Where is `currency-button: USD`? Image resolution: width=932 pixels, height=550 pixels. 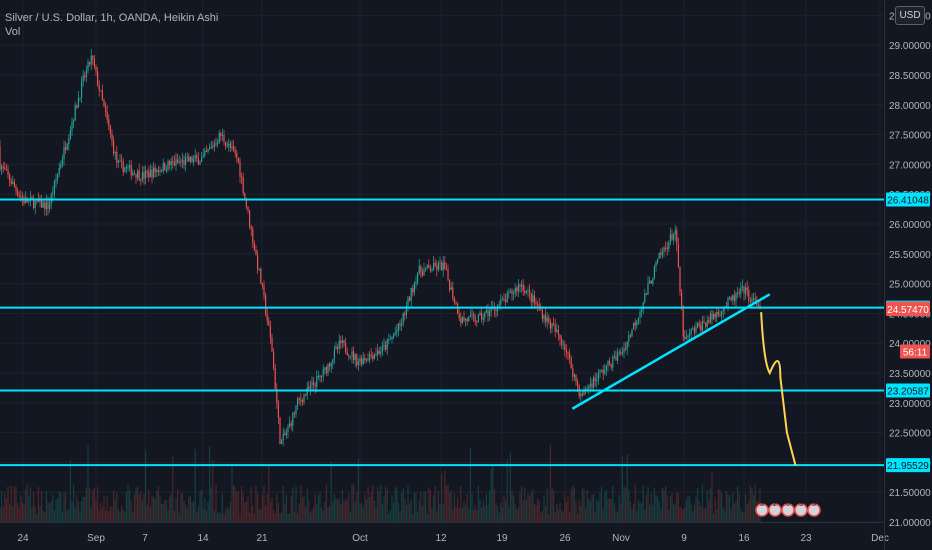 currency-button: USD is located at coordinates (910, 15).